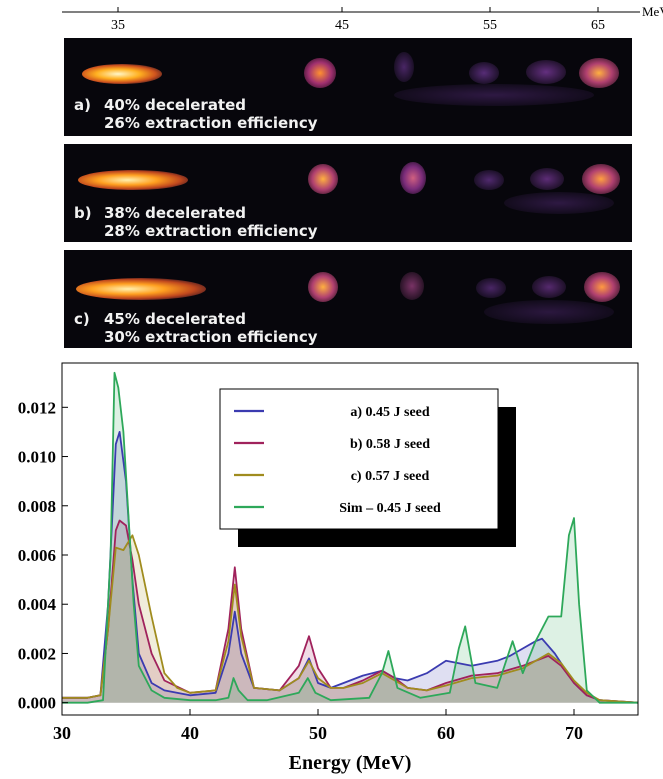 The height and width of the screenshot is (779, 663). I want to click on y-tick-label-0: 0.000, so click(37, 703).